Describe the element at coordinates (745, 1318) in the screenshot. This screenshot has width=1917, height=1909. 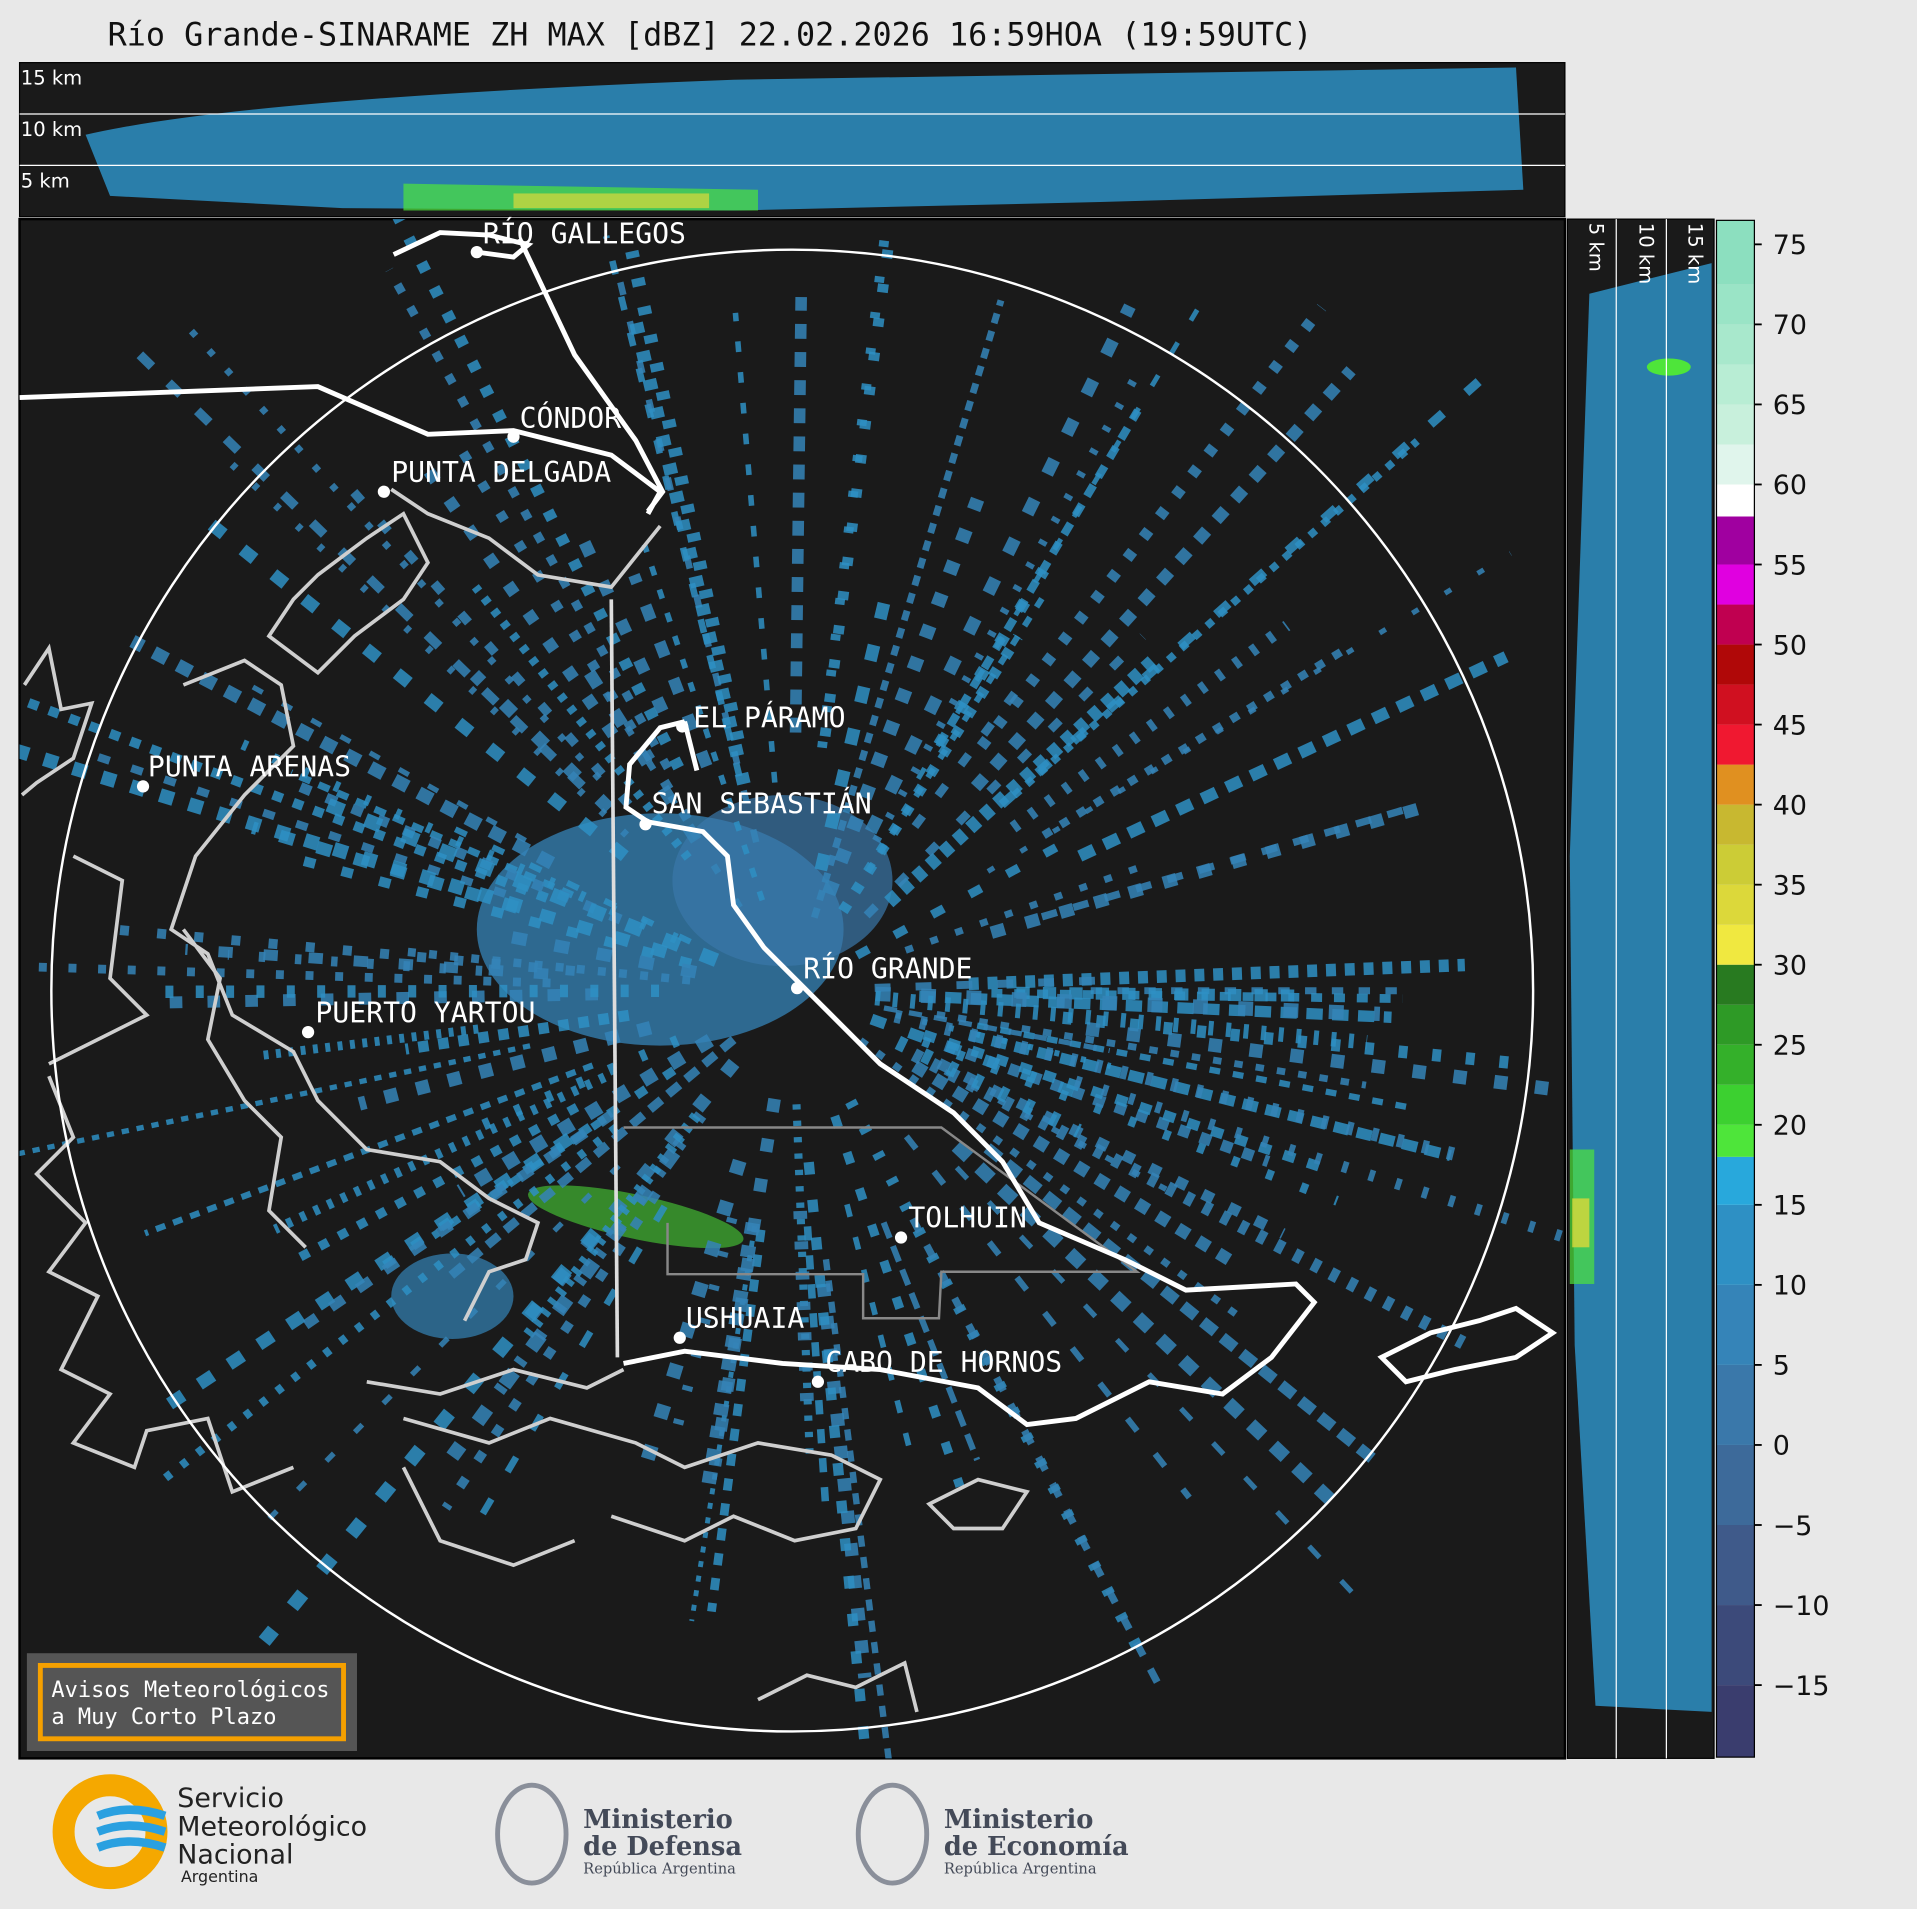
I see `place-label: USHUAIA` at that location.